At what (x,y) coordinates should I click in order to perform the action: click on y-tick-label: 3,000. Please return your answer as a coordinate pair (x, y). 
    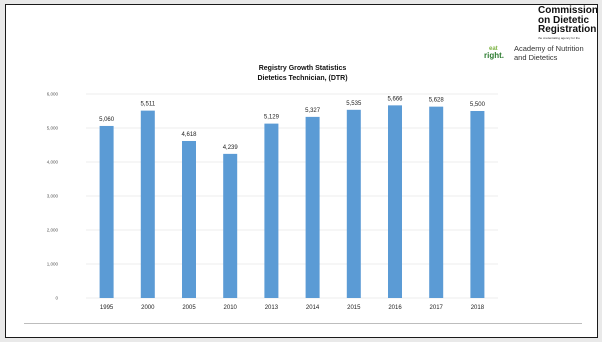
    Looking at the image, I should click on (53, 196).